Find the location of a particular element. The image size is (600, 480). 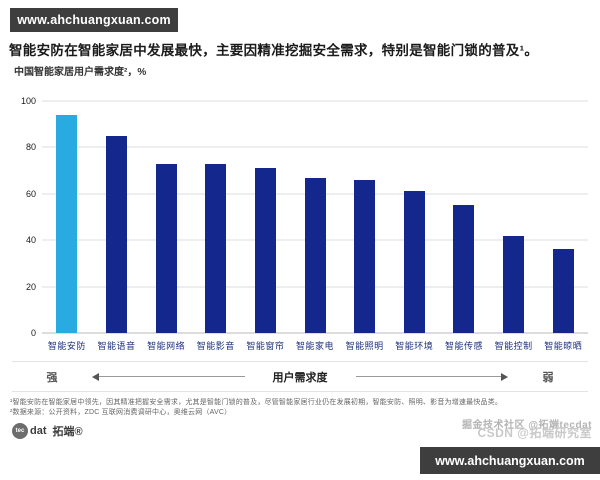

bar-智能环境 is located at coordinates (414, 262).